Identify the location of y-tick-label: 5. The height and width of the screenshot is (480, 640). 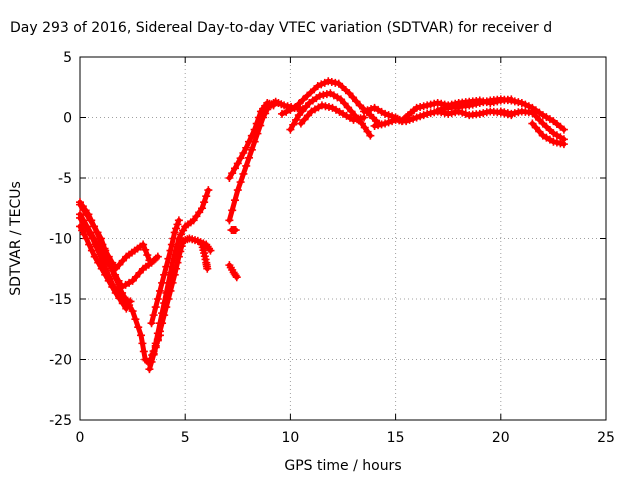
(67, 58).